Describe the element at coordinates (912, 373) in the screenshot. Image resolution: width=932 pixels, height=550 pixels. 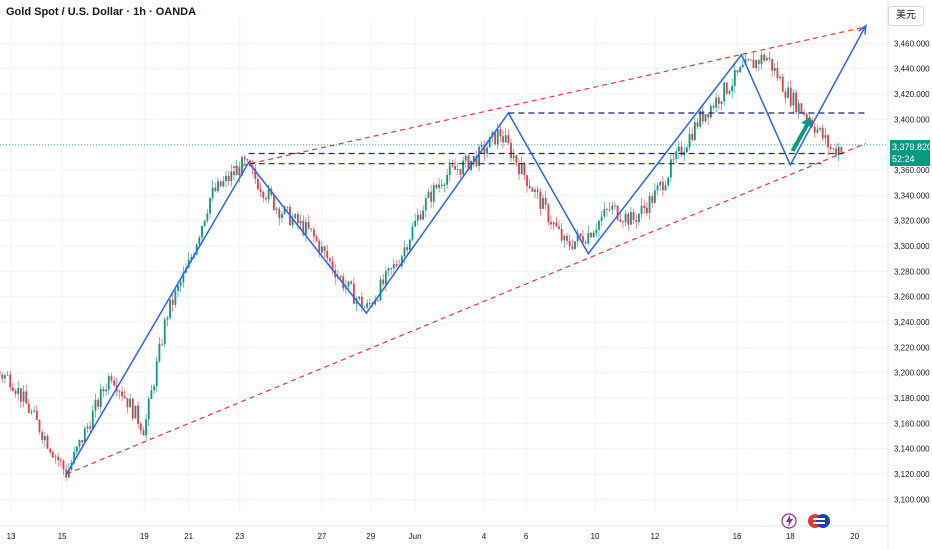
I see `y-tick-label: 3,200.000` at that location.